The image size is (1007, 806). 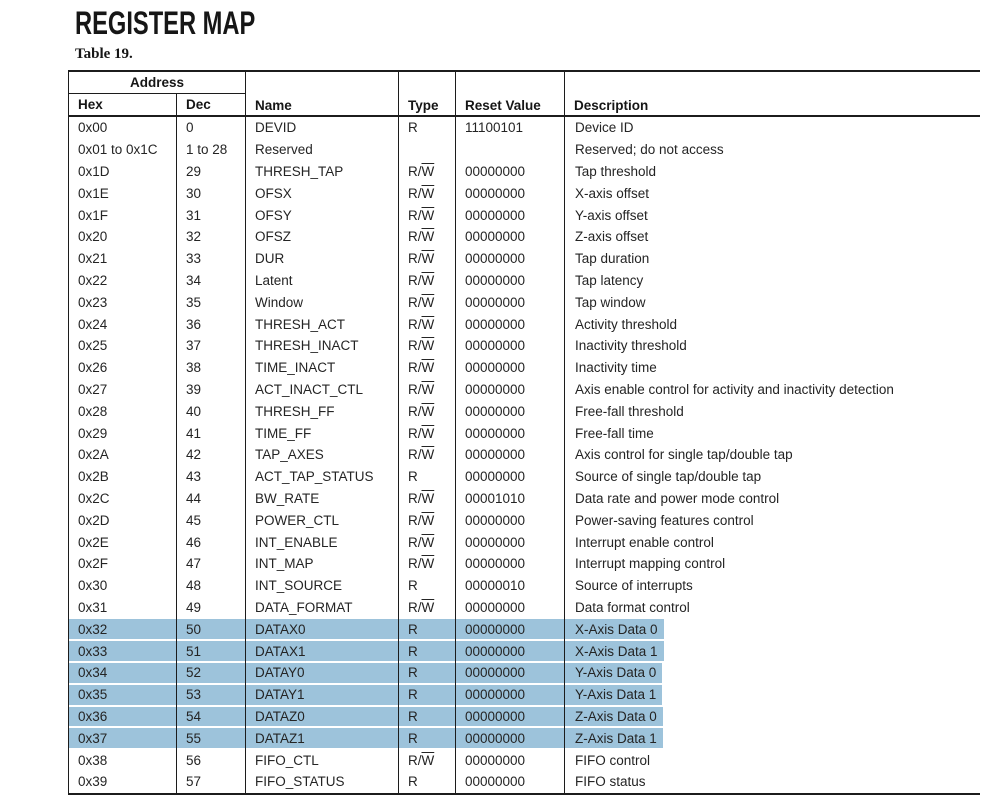 I want to click on hex-address-cell: 0x26, so click(x=123, y=367).